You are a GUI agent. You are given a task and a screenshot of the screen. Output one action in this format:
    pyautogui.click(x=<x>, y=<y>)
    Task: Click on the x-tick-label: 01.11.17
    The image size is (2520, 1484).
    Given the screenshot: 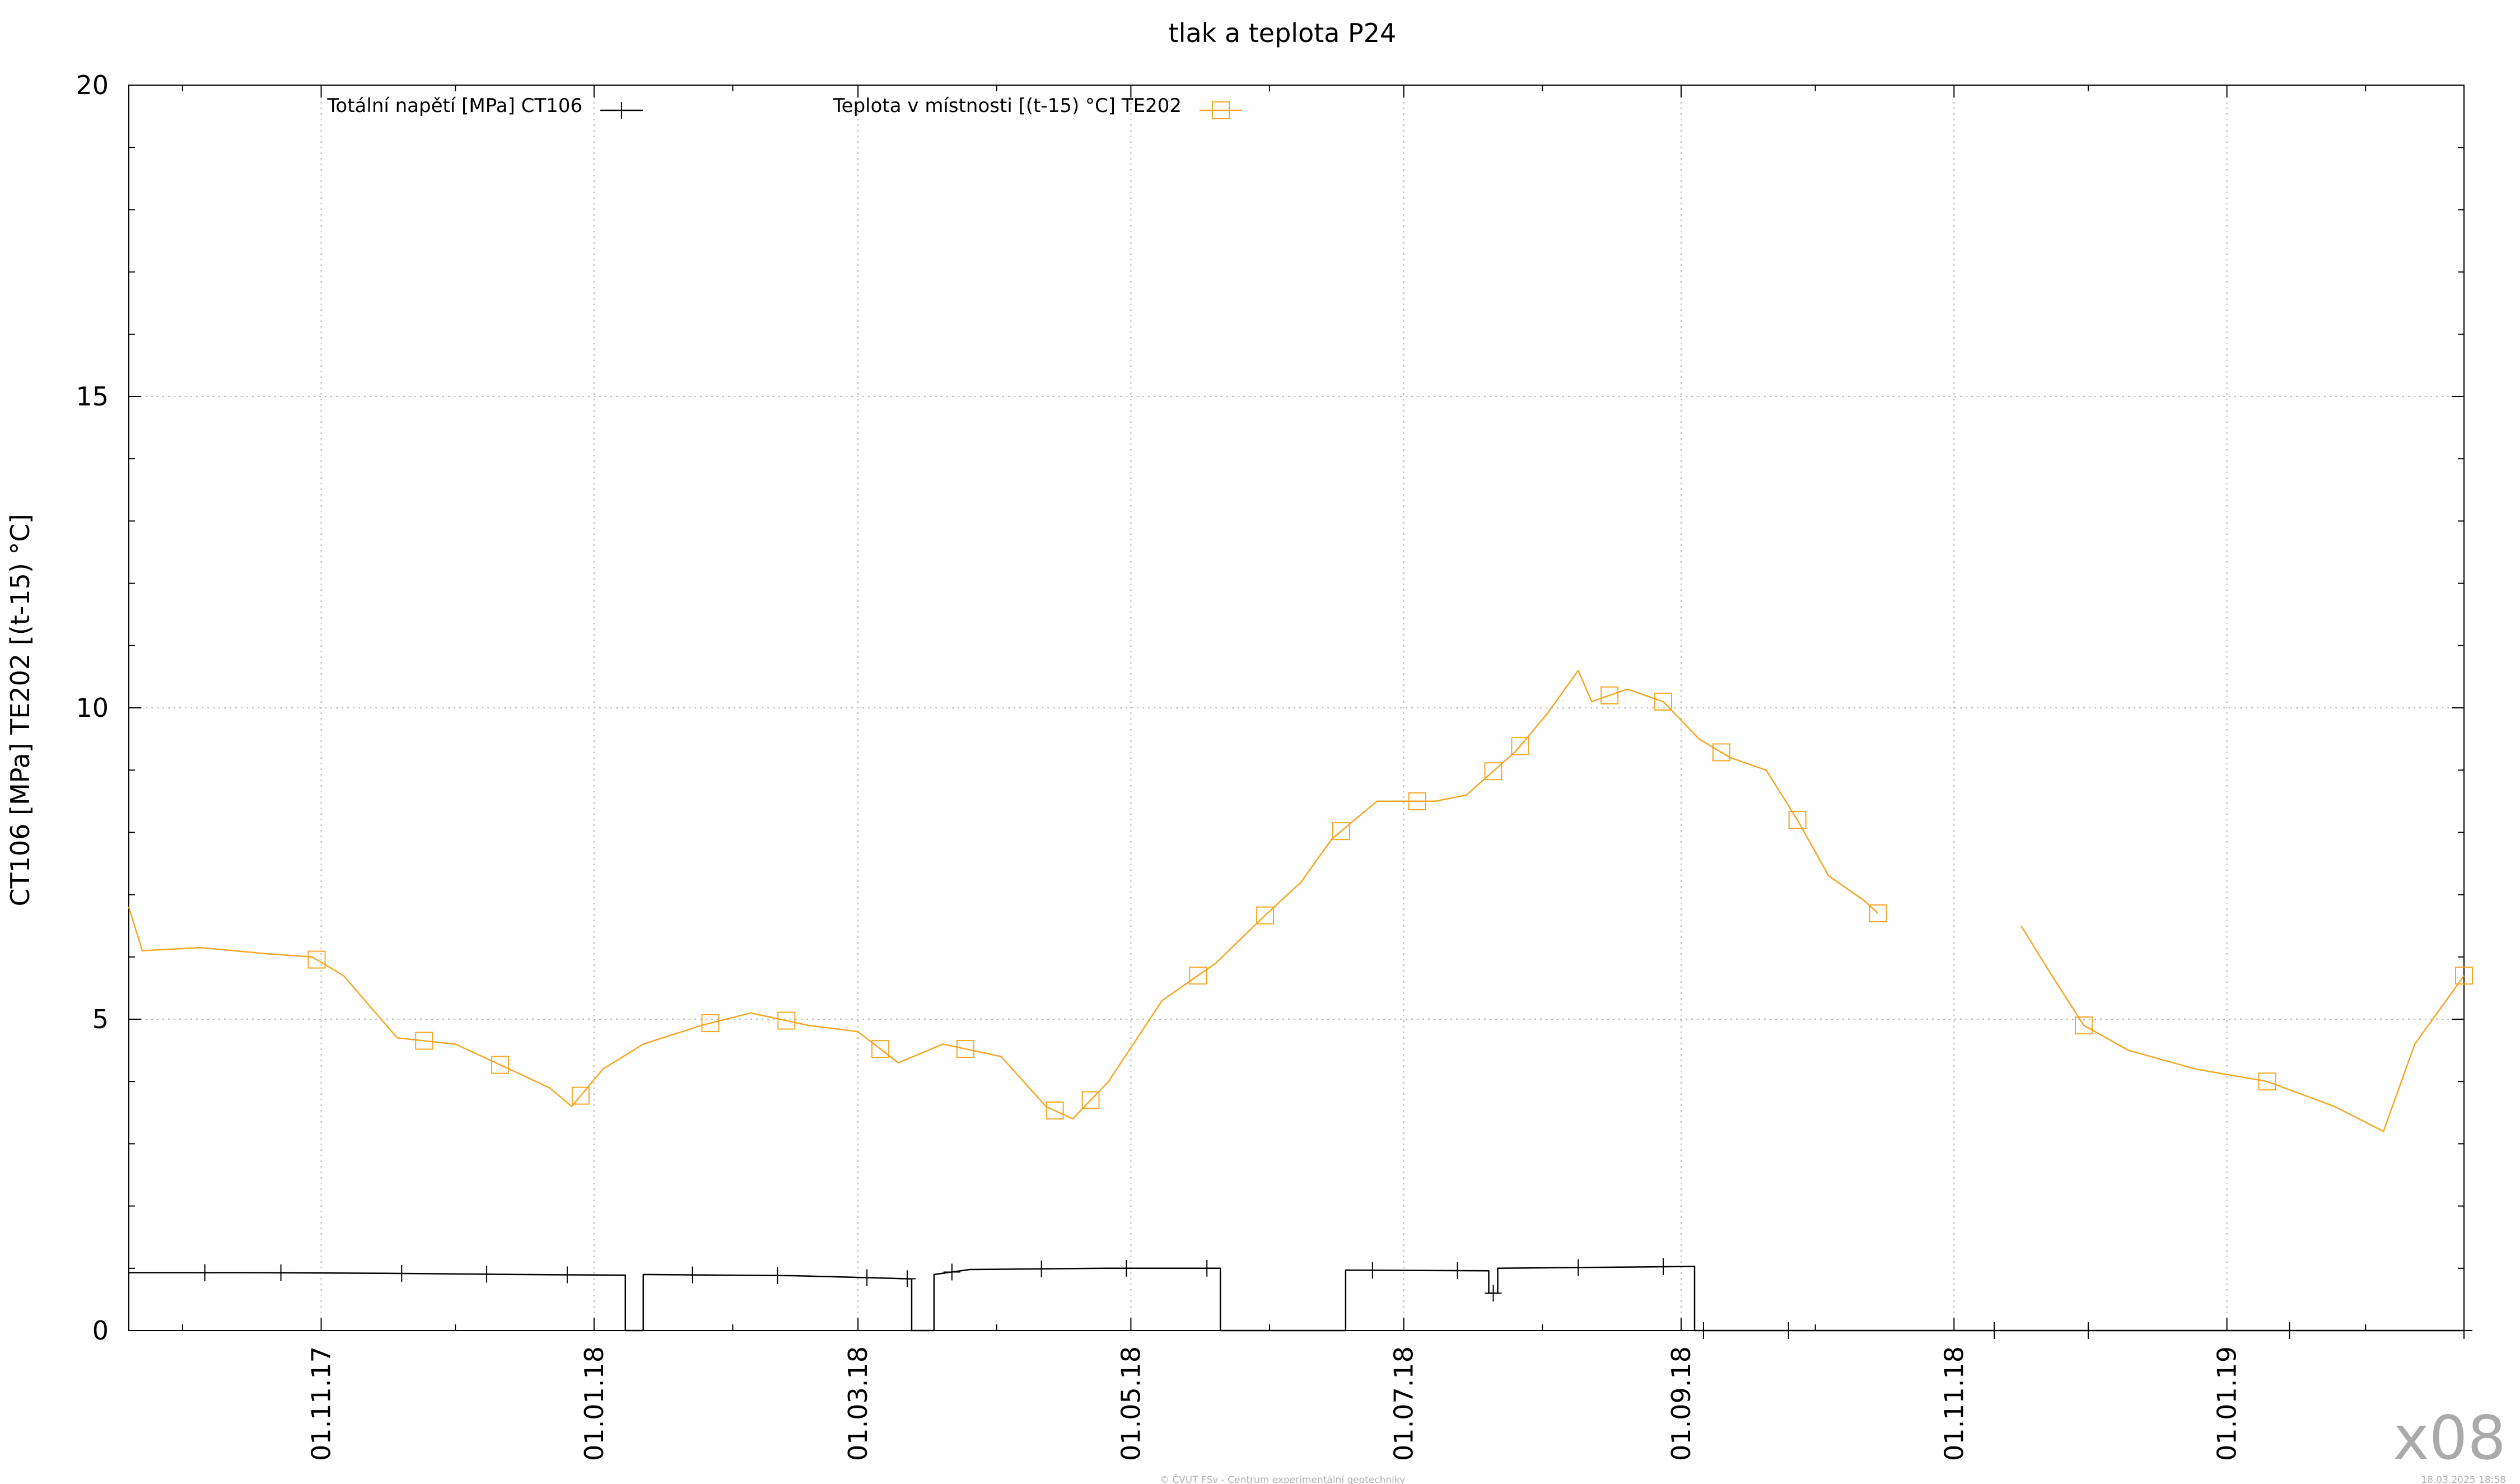 What is the action you would take?
    pyautogui.click(x=322, y=1404)
    